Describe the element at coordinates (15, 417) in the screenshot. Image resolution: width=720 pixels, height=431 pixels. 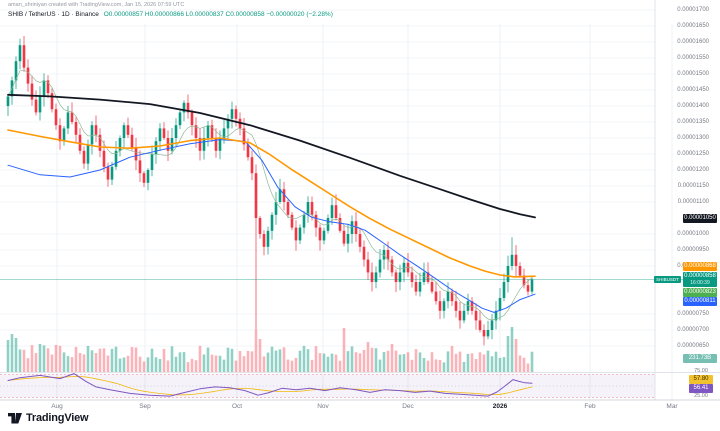
I see `tradingview-logo-icon` at that location.